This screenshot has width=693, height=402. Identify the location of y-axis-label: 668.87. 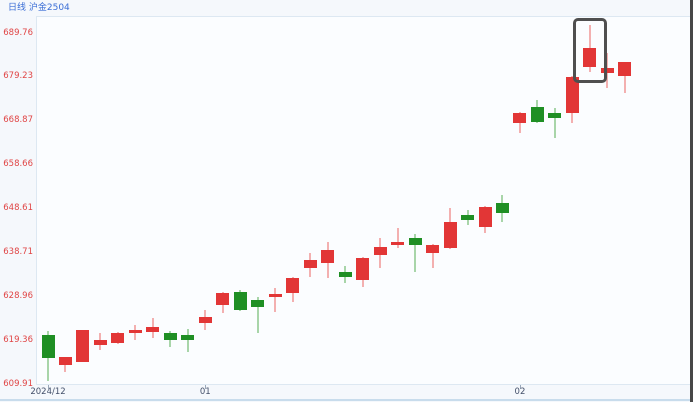
(18, 120).